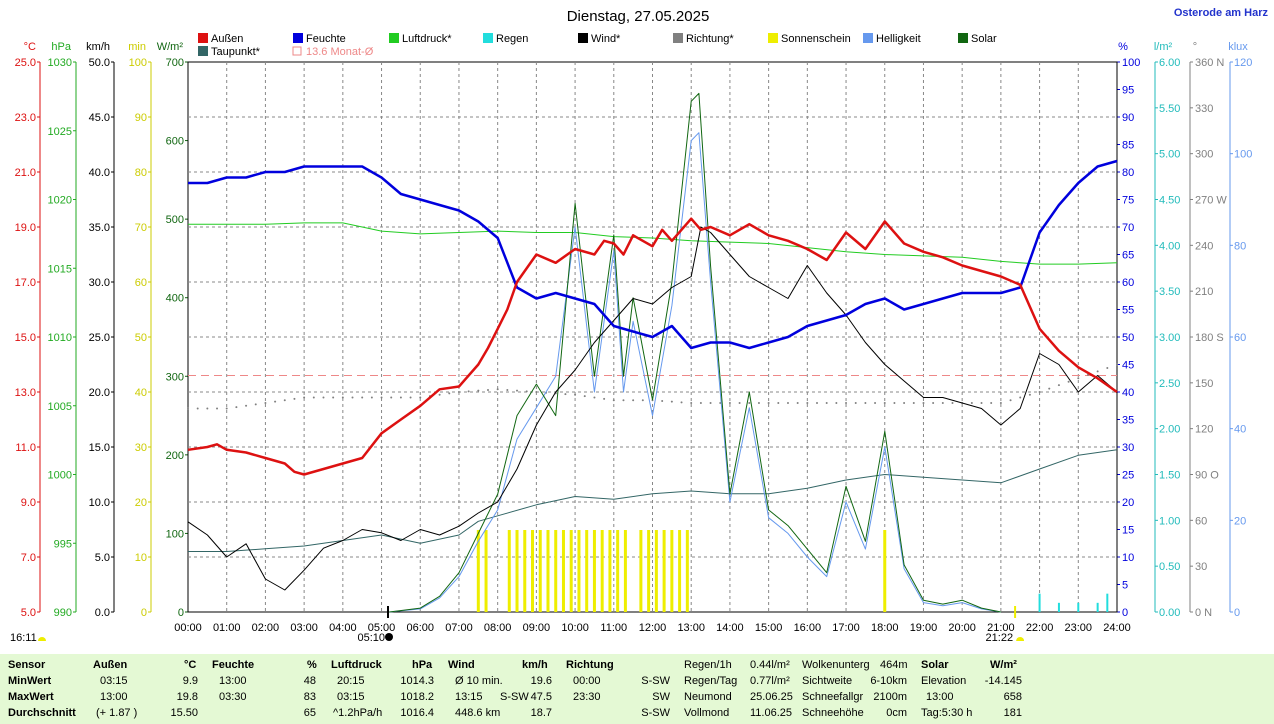  What do you see at coordinates (587, 697) in the screenshot?
I see `footer-cell: 23:30` at bounding box center [587, 697].